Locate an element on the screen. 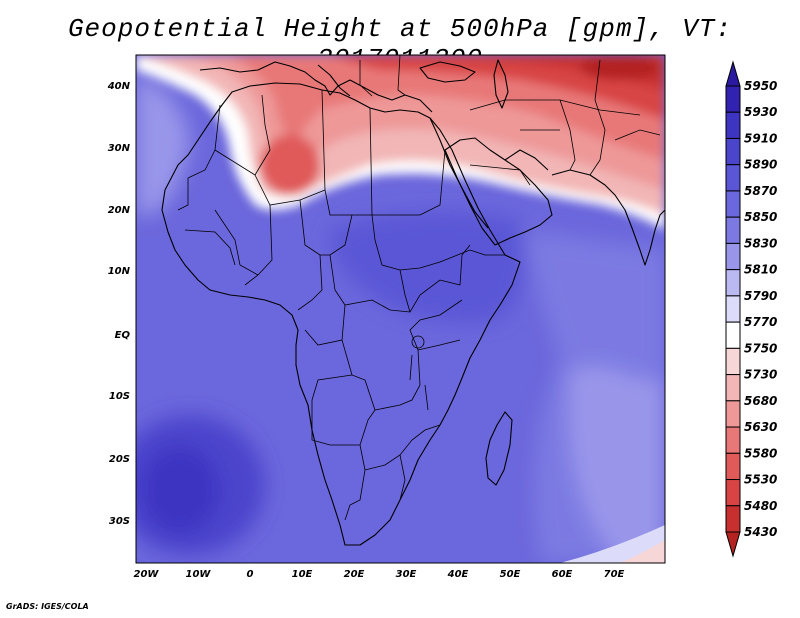 This screenshot has width=800, height=618. colorbar-label: 5790 is located at coordinates (760, 296).